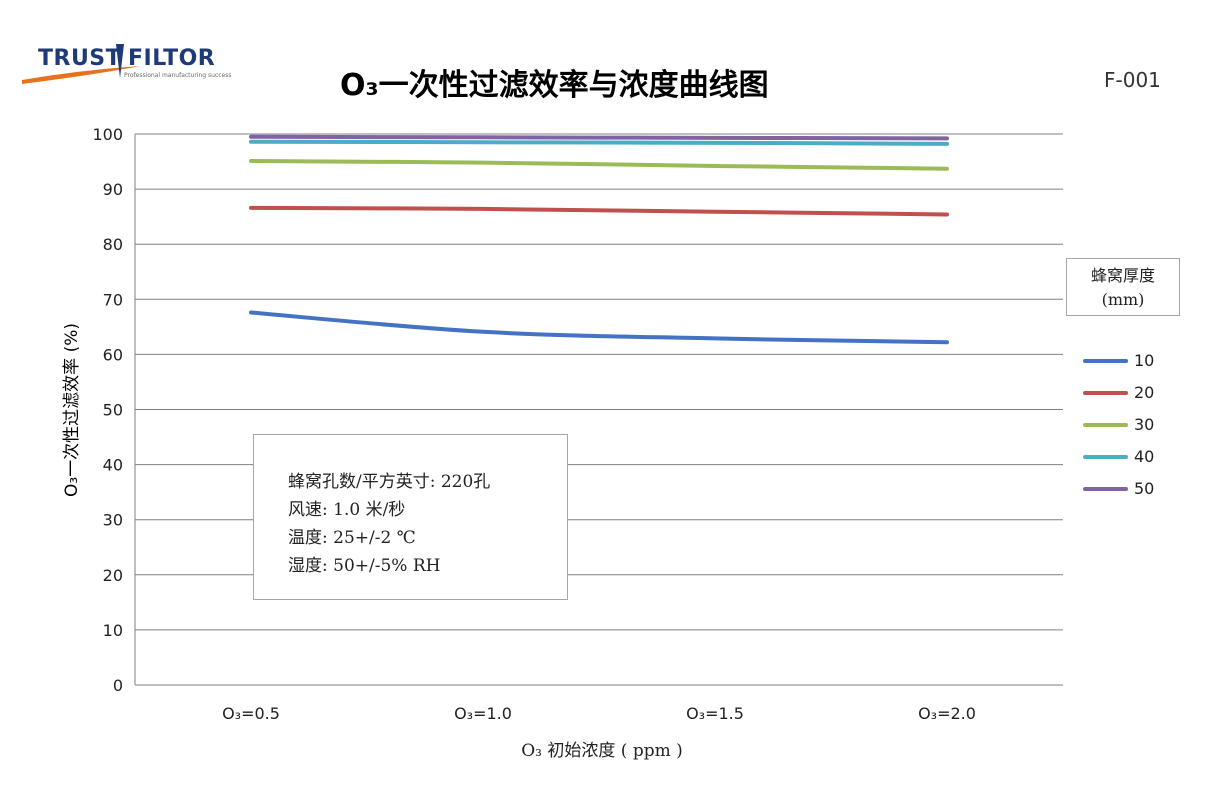  Describe the element at coordinates (599, 142) in the screenshot. I see `series-line-40mm` at that location.